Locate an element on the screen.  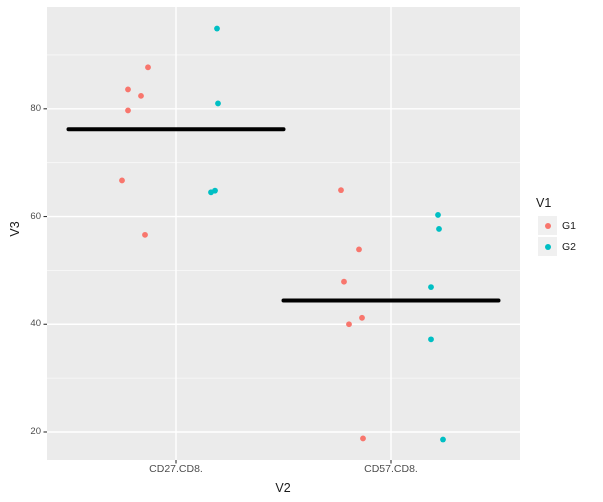
legend-label-g1: G1 is located at coordinates (569, 225).